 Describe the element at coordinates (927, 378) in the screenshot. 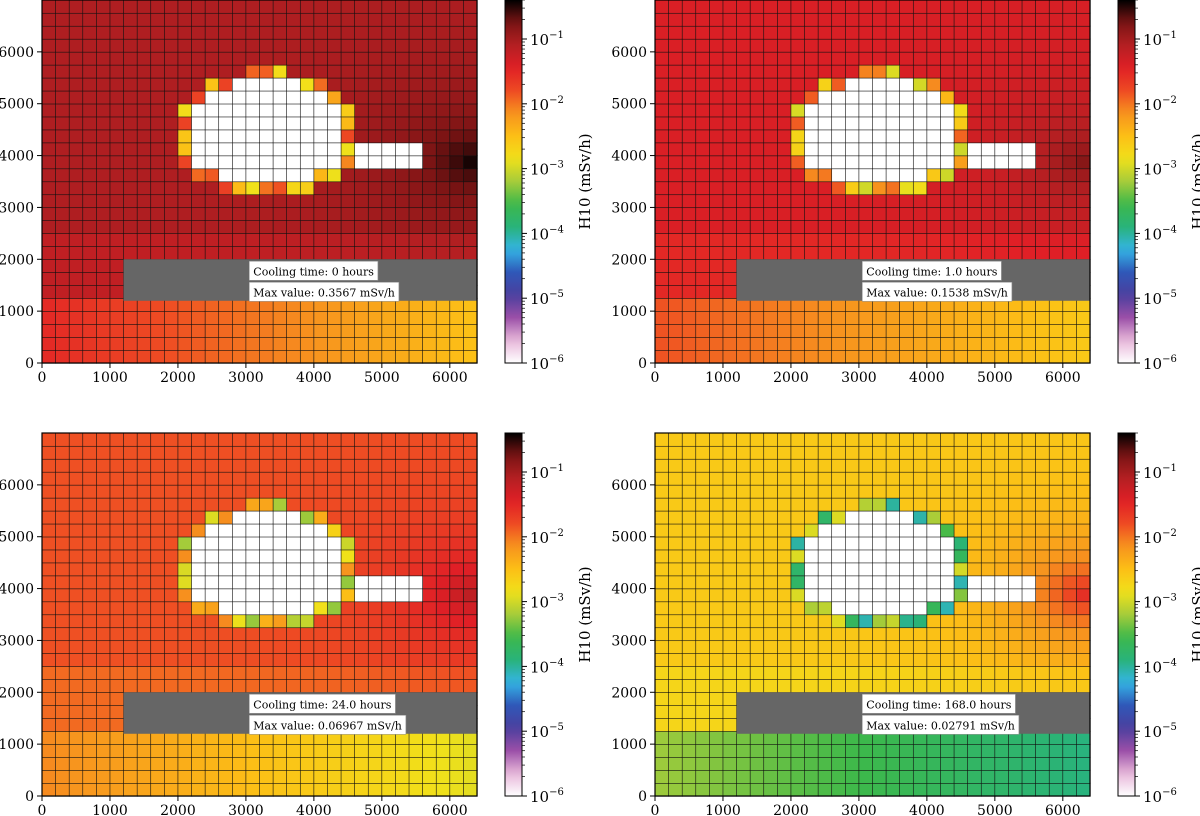

I see `x-tick-label: 4000` at that location.